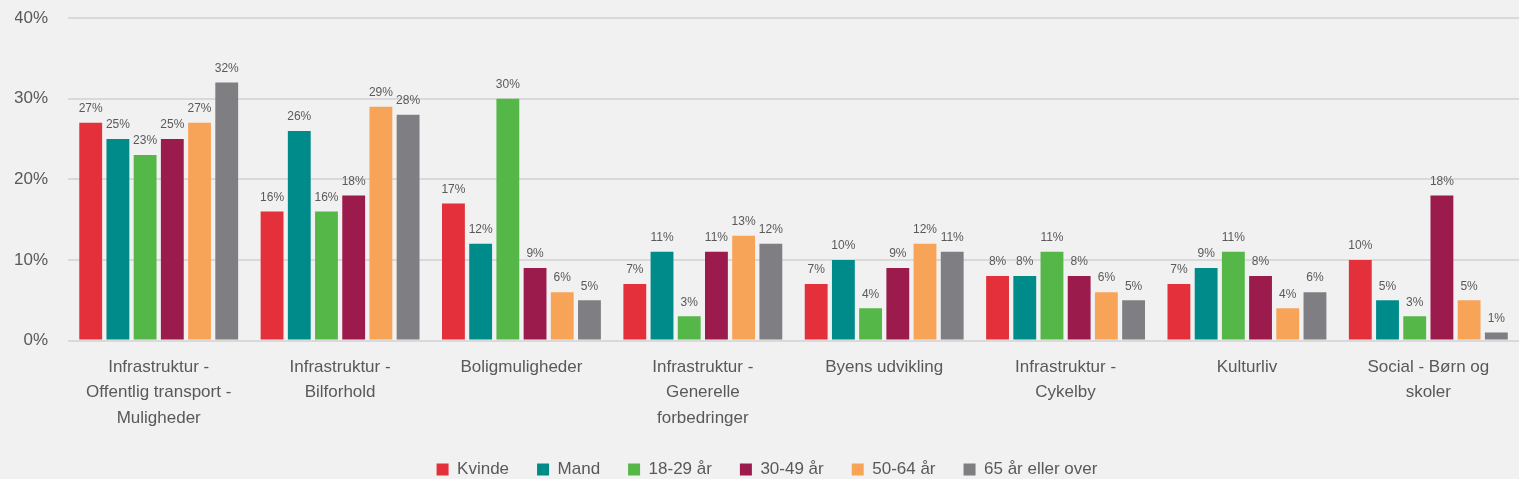 The height and width of the screenshot is (479, 1519). I want to click on data-label: 23%, so click(145, 140).